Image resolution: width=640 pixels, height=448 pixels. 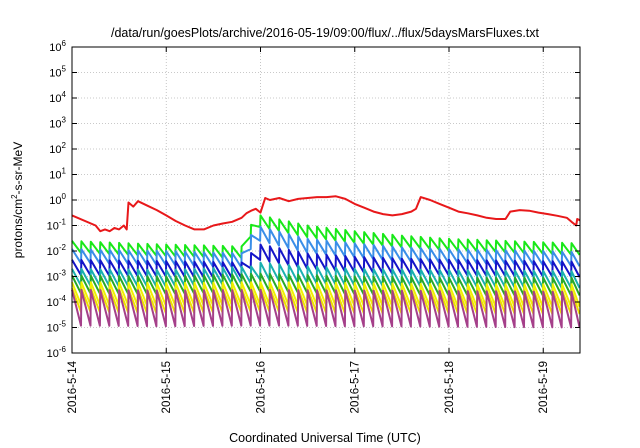 What do you see at coordinates (57, 46) in the screenshot?
I see `y-tick-label: 10⁶` at bounding box center [57, 46].